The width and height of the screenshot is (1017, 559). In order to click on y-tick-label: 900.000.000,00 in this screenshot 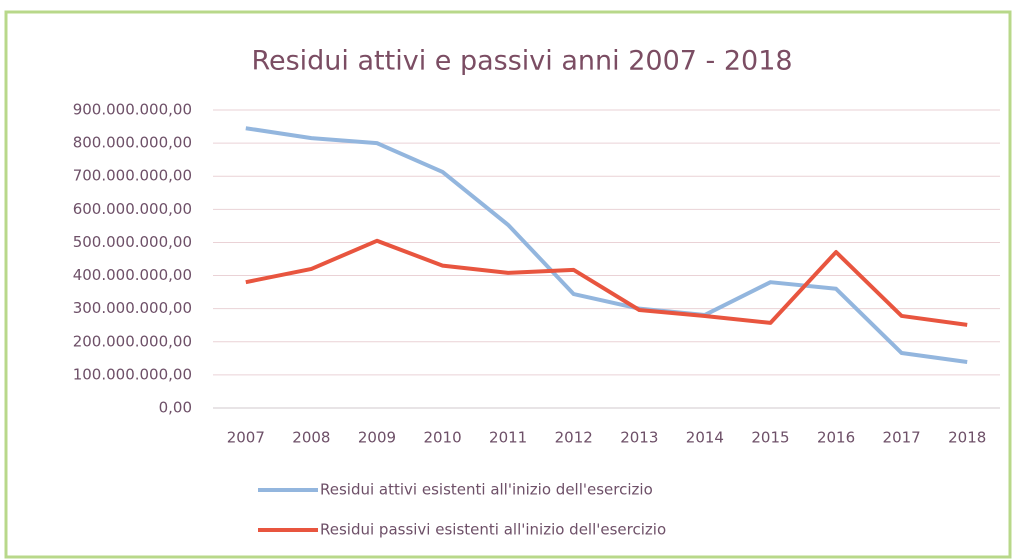, I will do `click(132, 110)`.